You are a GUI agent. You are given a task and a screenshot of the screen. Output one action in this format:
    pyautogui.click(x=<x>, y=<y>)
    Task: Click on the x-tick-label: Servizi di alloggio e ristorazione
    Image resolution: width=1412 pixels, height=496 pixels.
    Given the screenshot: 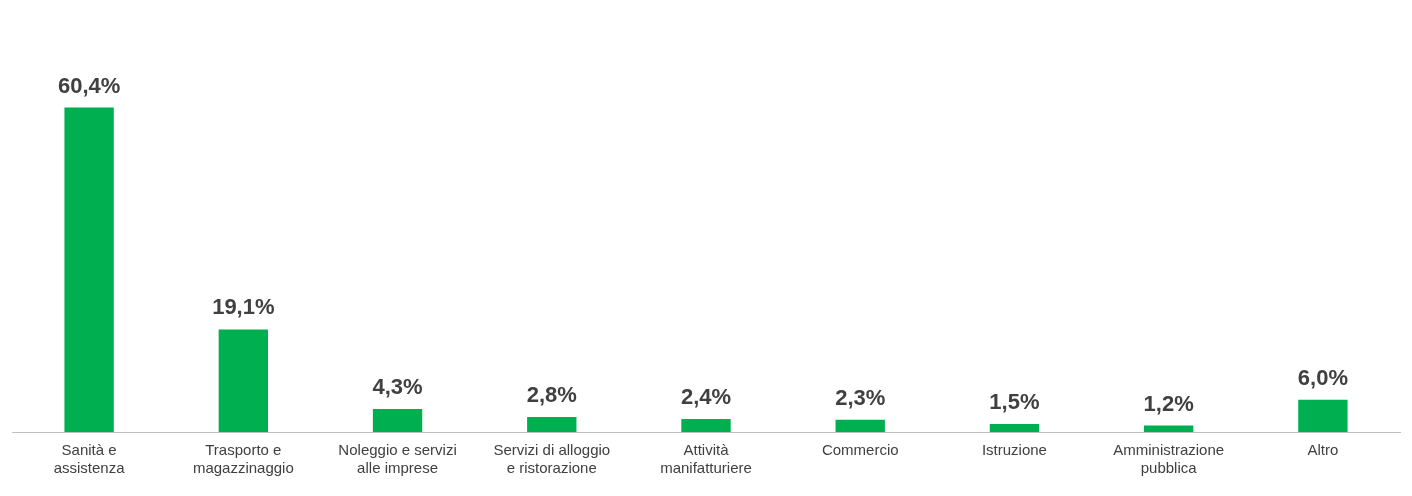 What is the action you would take?
    pyautogui.click(x=552, y=459)
    